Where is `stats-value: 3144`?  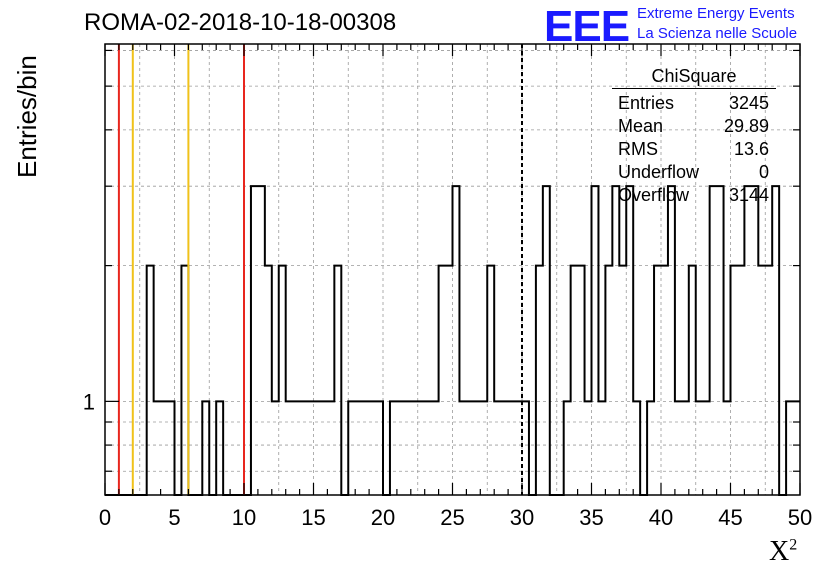
stats-value: 3144 is located at coordinates (748, 195).